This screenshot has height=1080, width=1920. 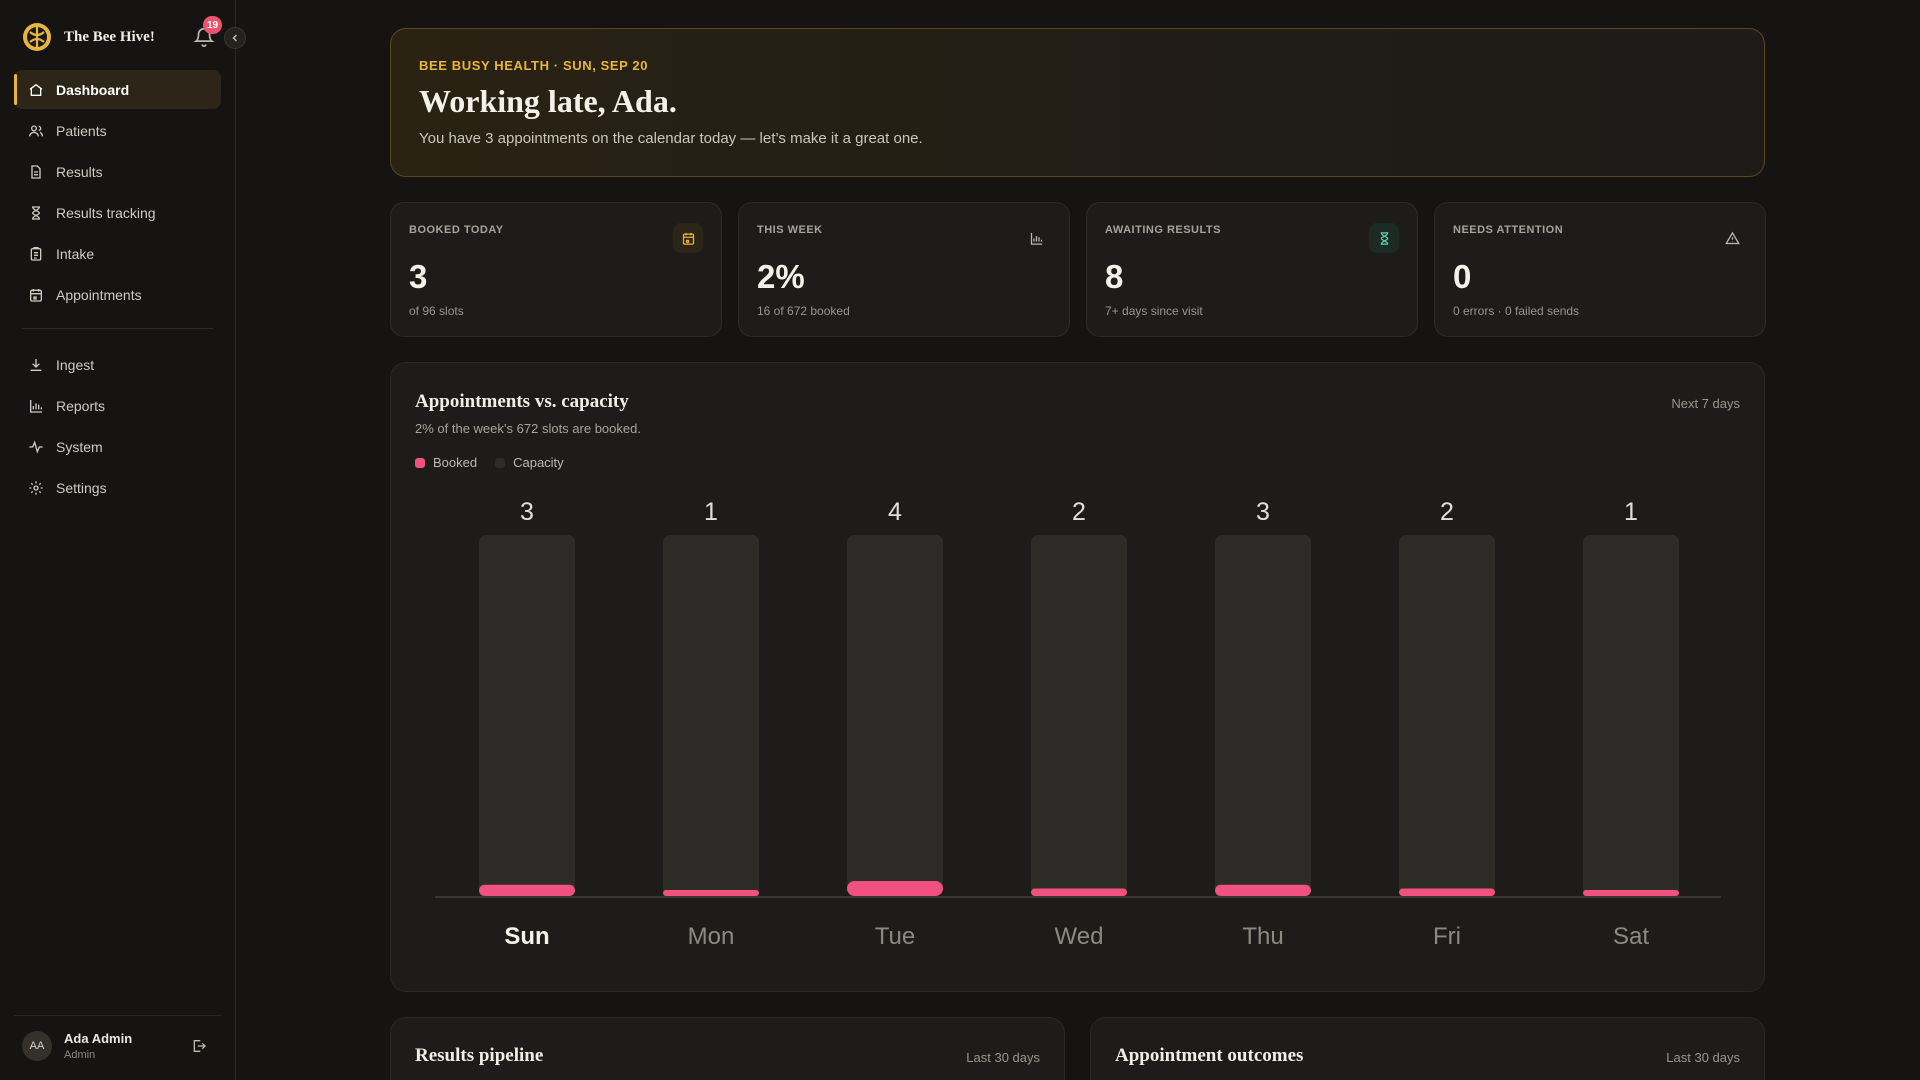 I want to click on x-tick-label: Thu, so click(x=1262, y=936).